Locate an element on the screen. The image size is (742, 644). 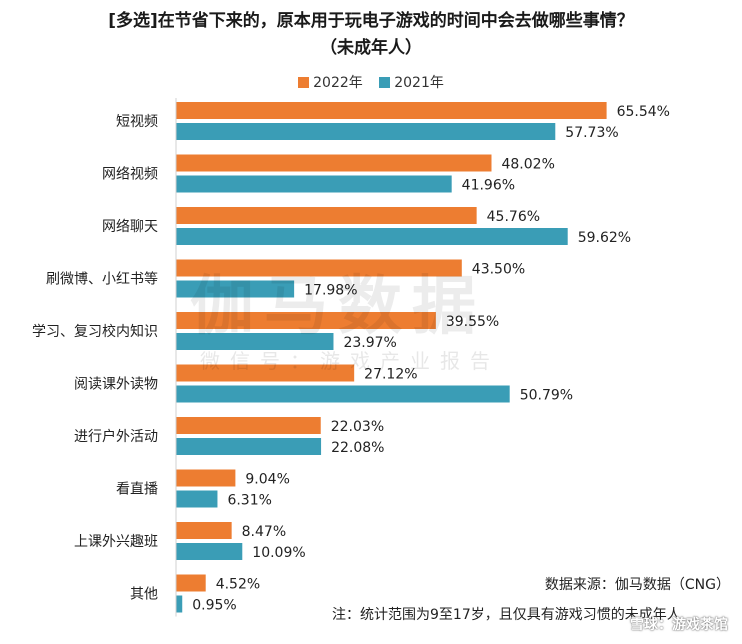
category-label: 上课外兴趣班 is located at coordinates (116, 542).